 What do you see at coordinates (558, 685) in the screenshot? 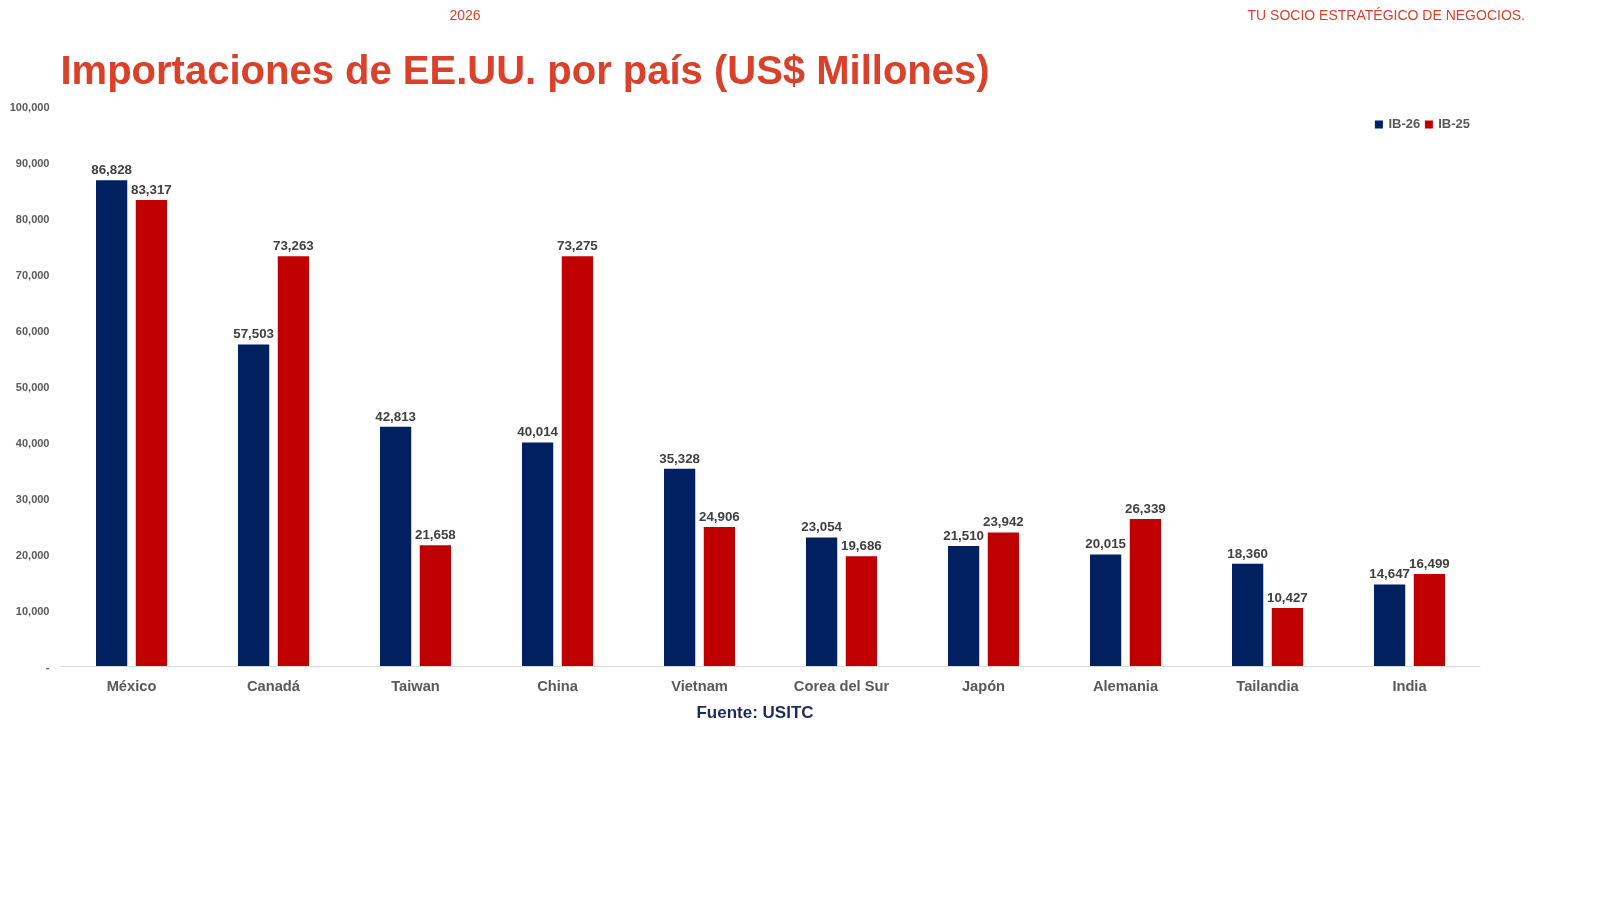
I see `x-tick-label: China` at bounding box center [558, 685].